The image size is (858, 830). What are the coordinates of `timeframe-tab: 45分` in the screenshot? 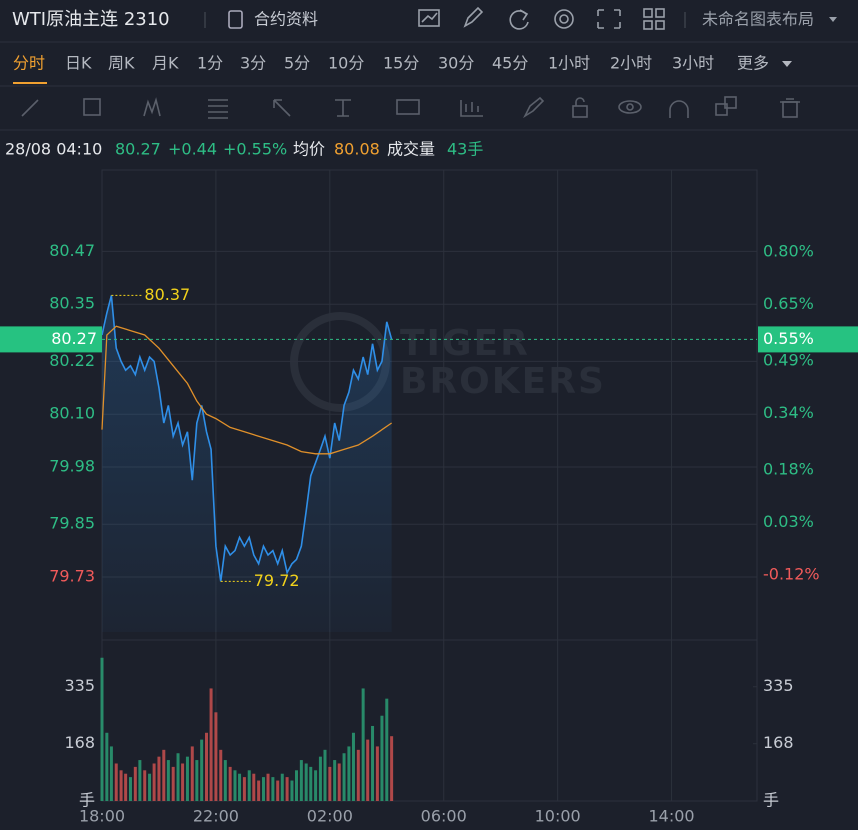 It's located at (510, 63).